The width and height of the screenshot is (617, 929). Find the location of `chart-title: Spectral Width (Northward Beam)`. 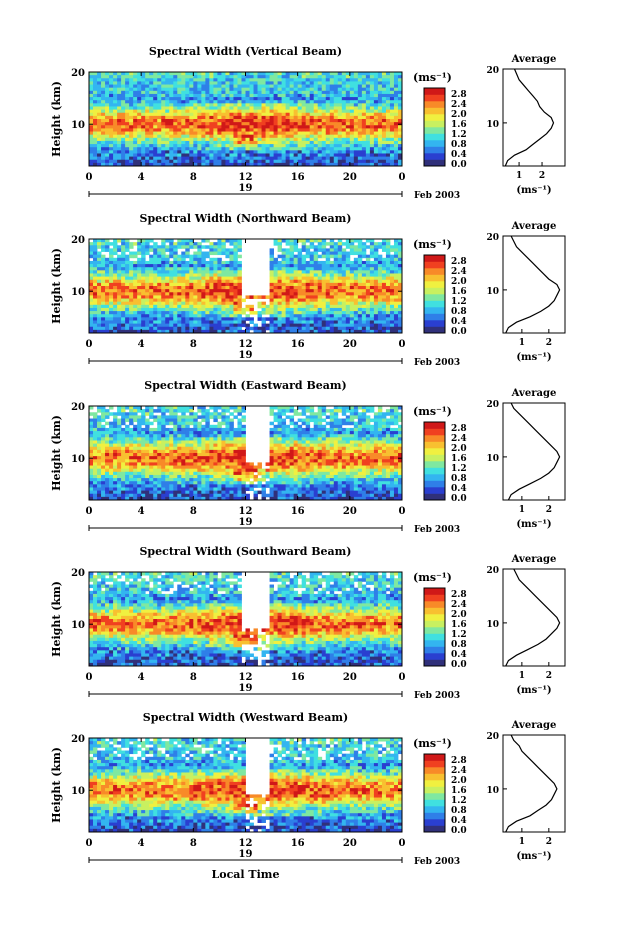

chart-title: Spectral Width (Northward Beam) is located at coordinates (246, 218).